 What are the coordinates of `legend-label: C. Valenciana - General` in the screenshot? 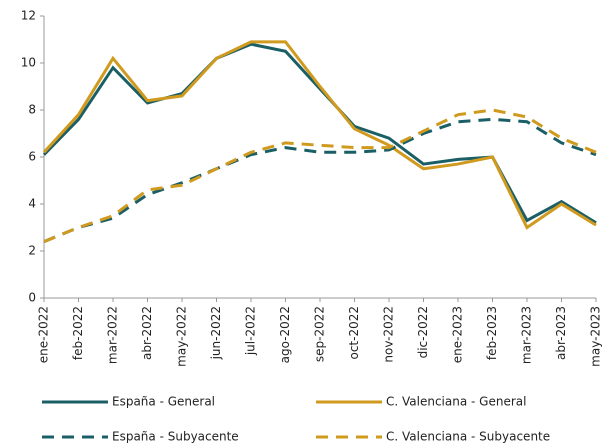 It's located at (456, 402).